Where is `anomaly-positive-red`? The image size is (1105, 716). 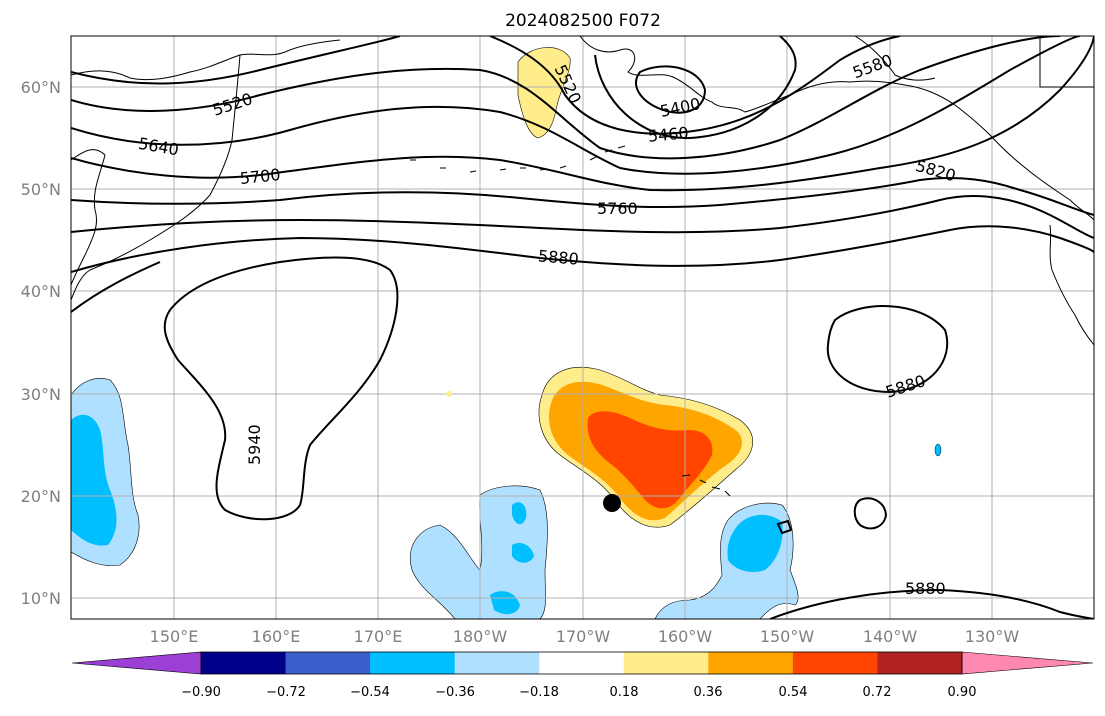
anomaly-positive-red is located at coordinates (650, 460).